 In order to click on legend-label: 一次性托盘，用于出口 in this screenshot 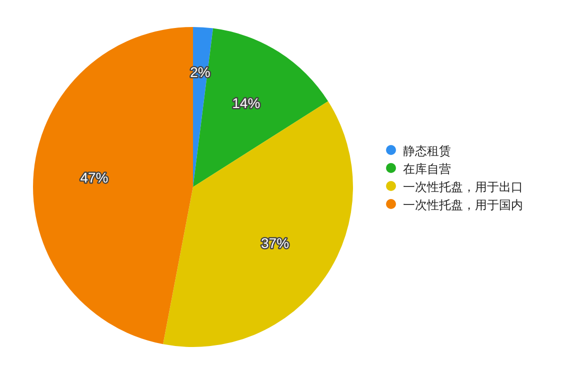, I will do `click(463, 187)`.